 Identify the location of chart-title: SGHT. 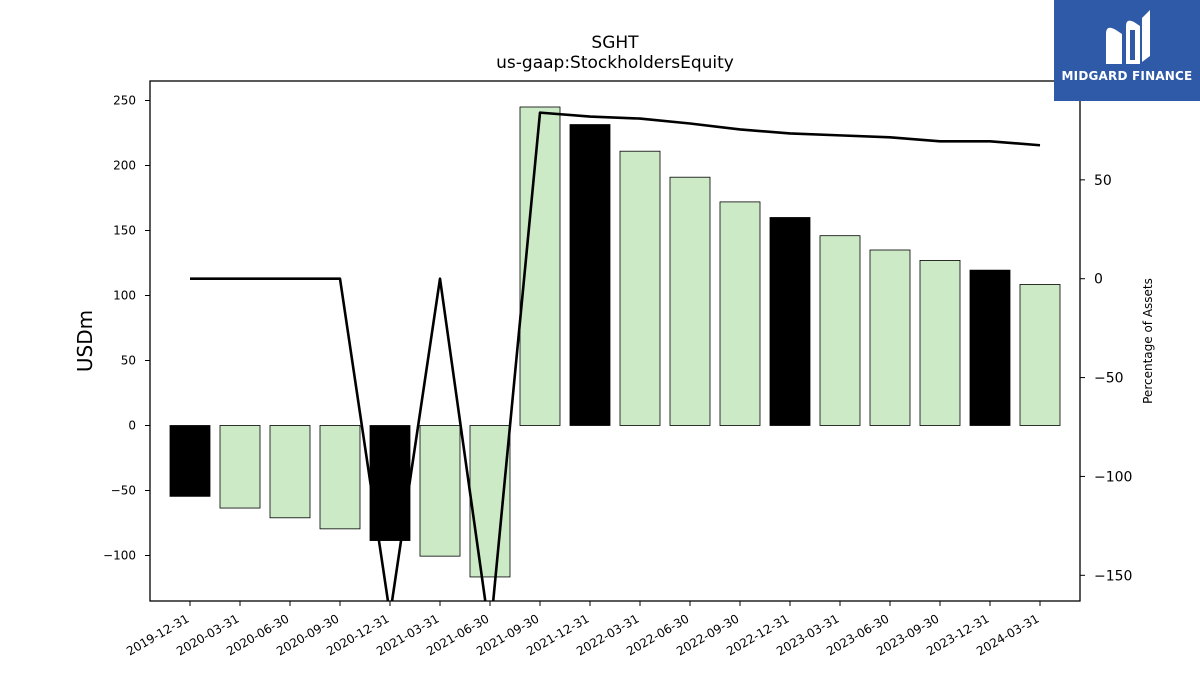
(615, 43).